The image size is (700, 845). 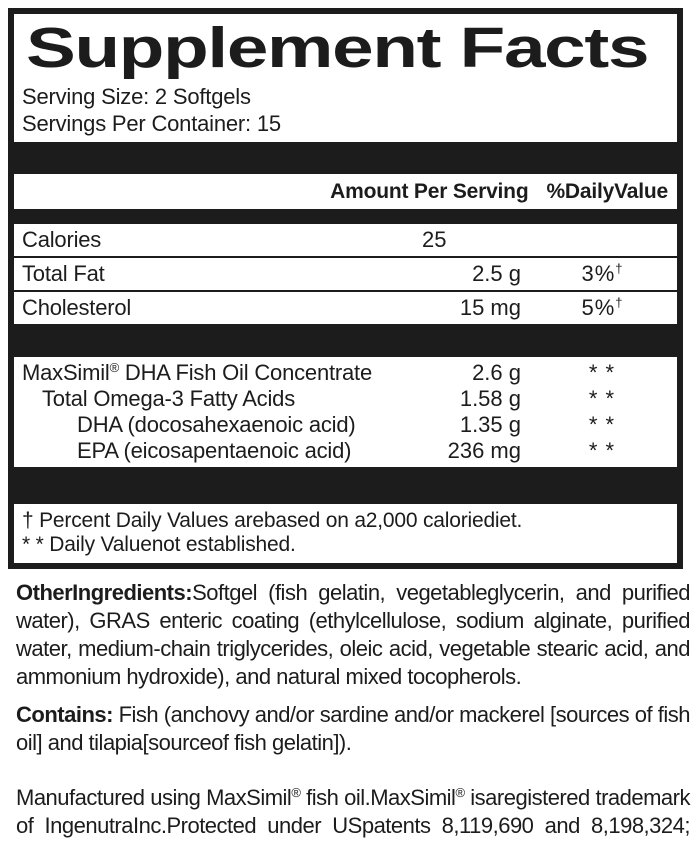 I want to click on row-dha: DHA (docosahexaenoic acid) 1.35 g * *, so click(x=345, y=425).